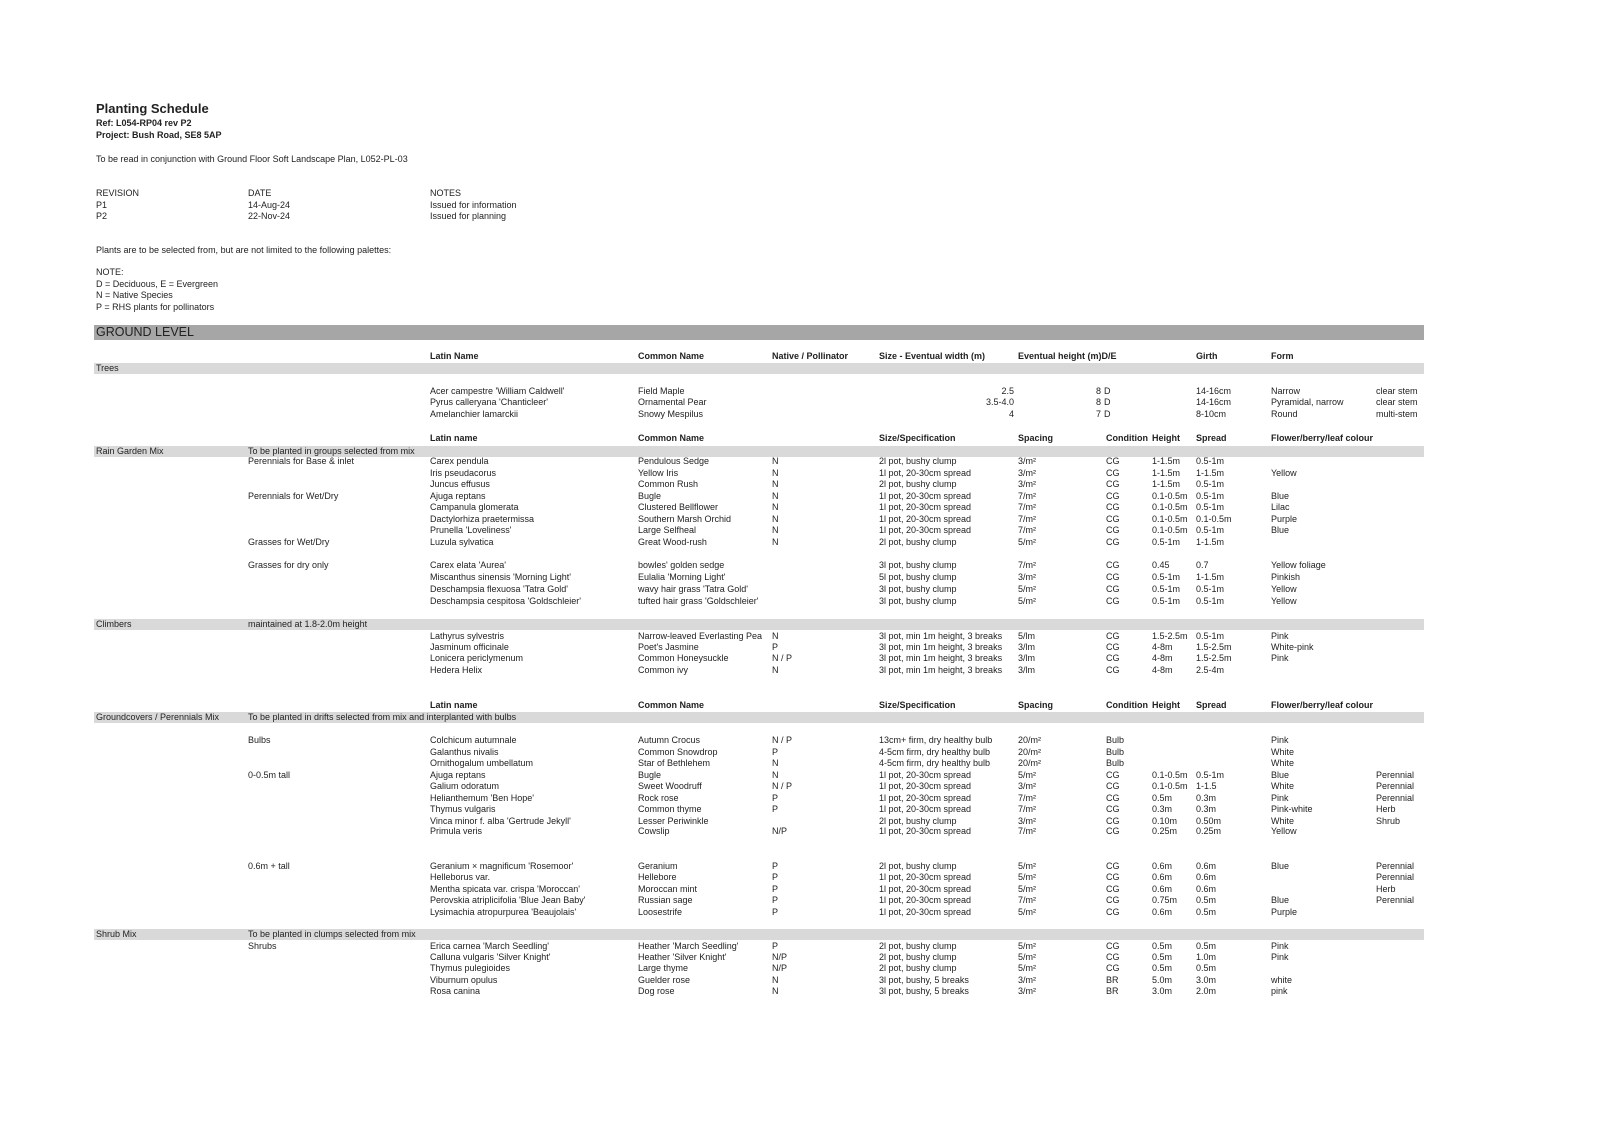  I want to click on latin-name: Ornithogalum umbellatum, so click(482, 763).